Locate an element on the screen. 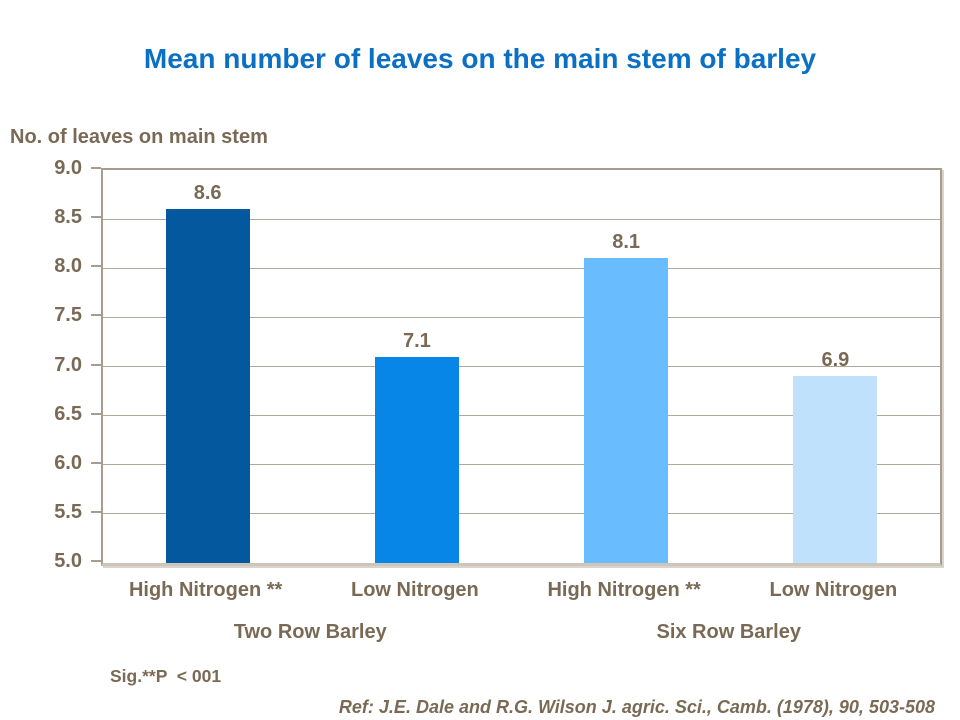  significance-note: Sig.**P < 001 is located at coordinates (166, 676).